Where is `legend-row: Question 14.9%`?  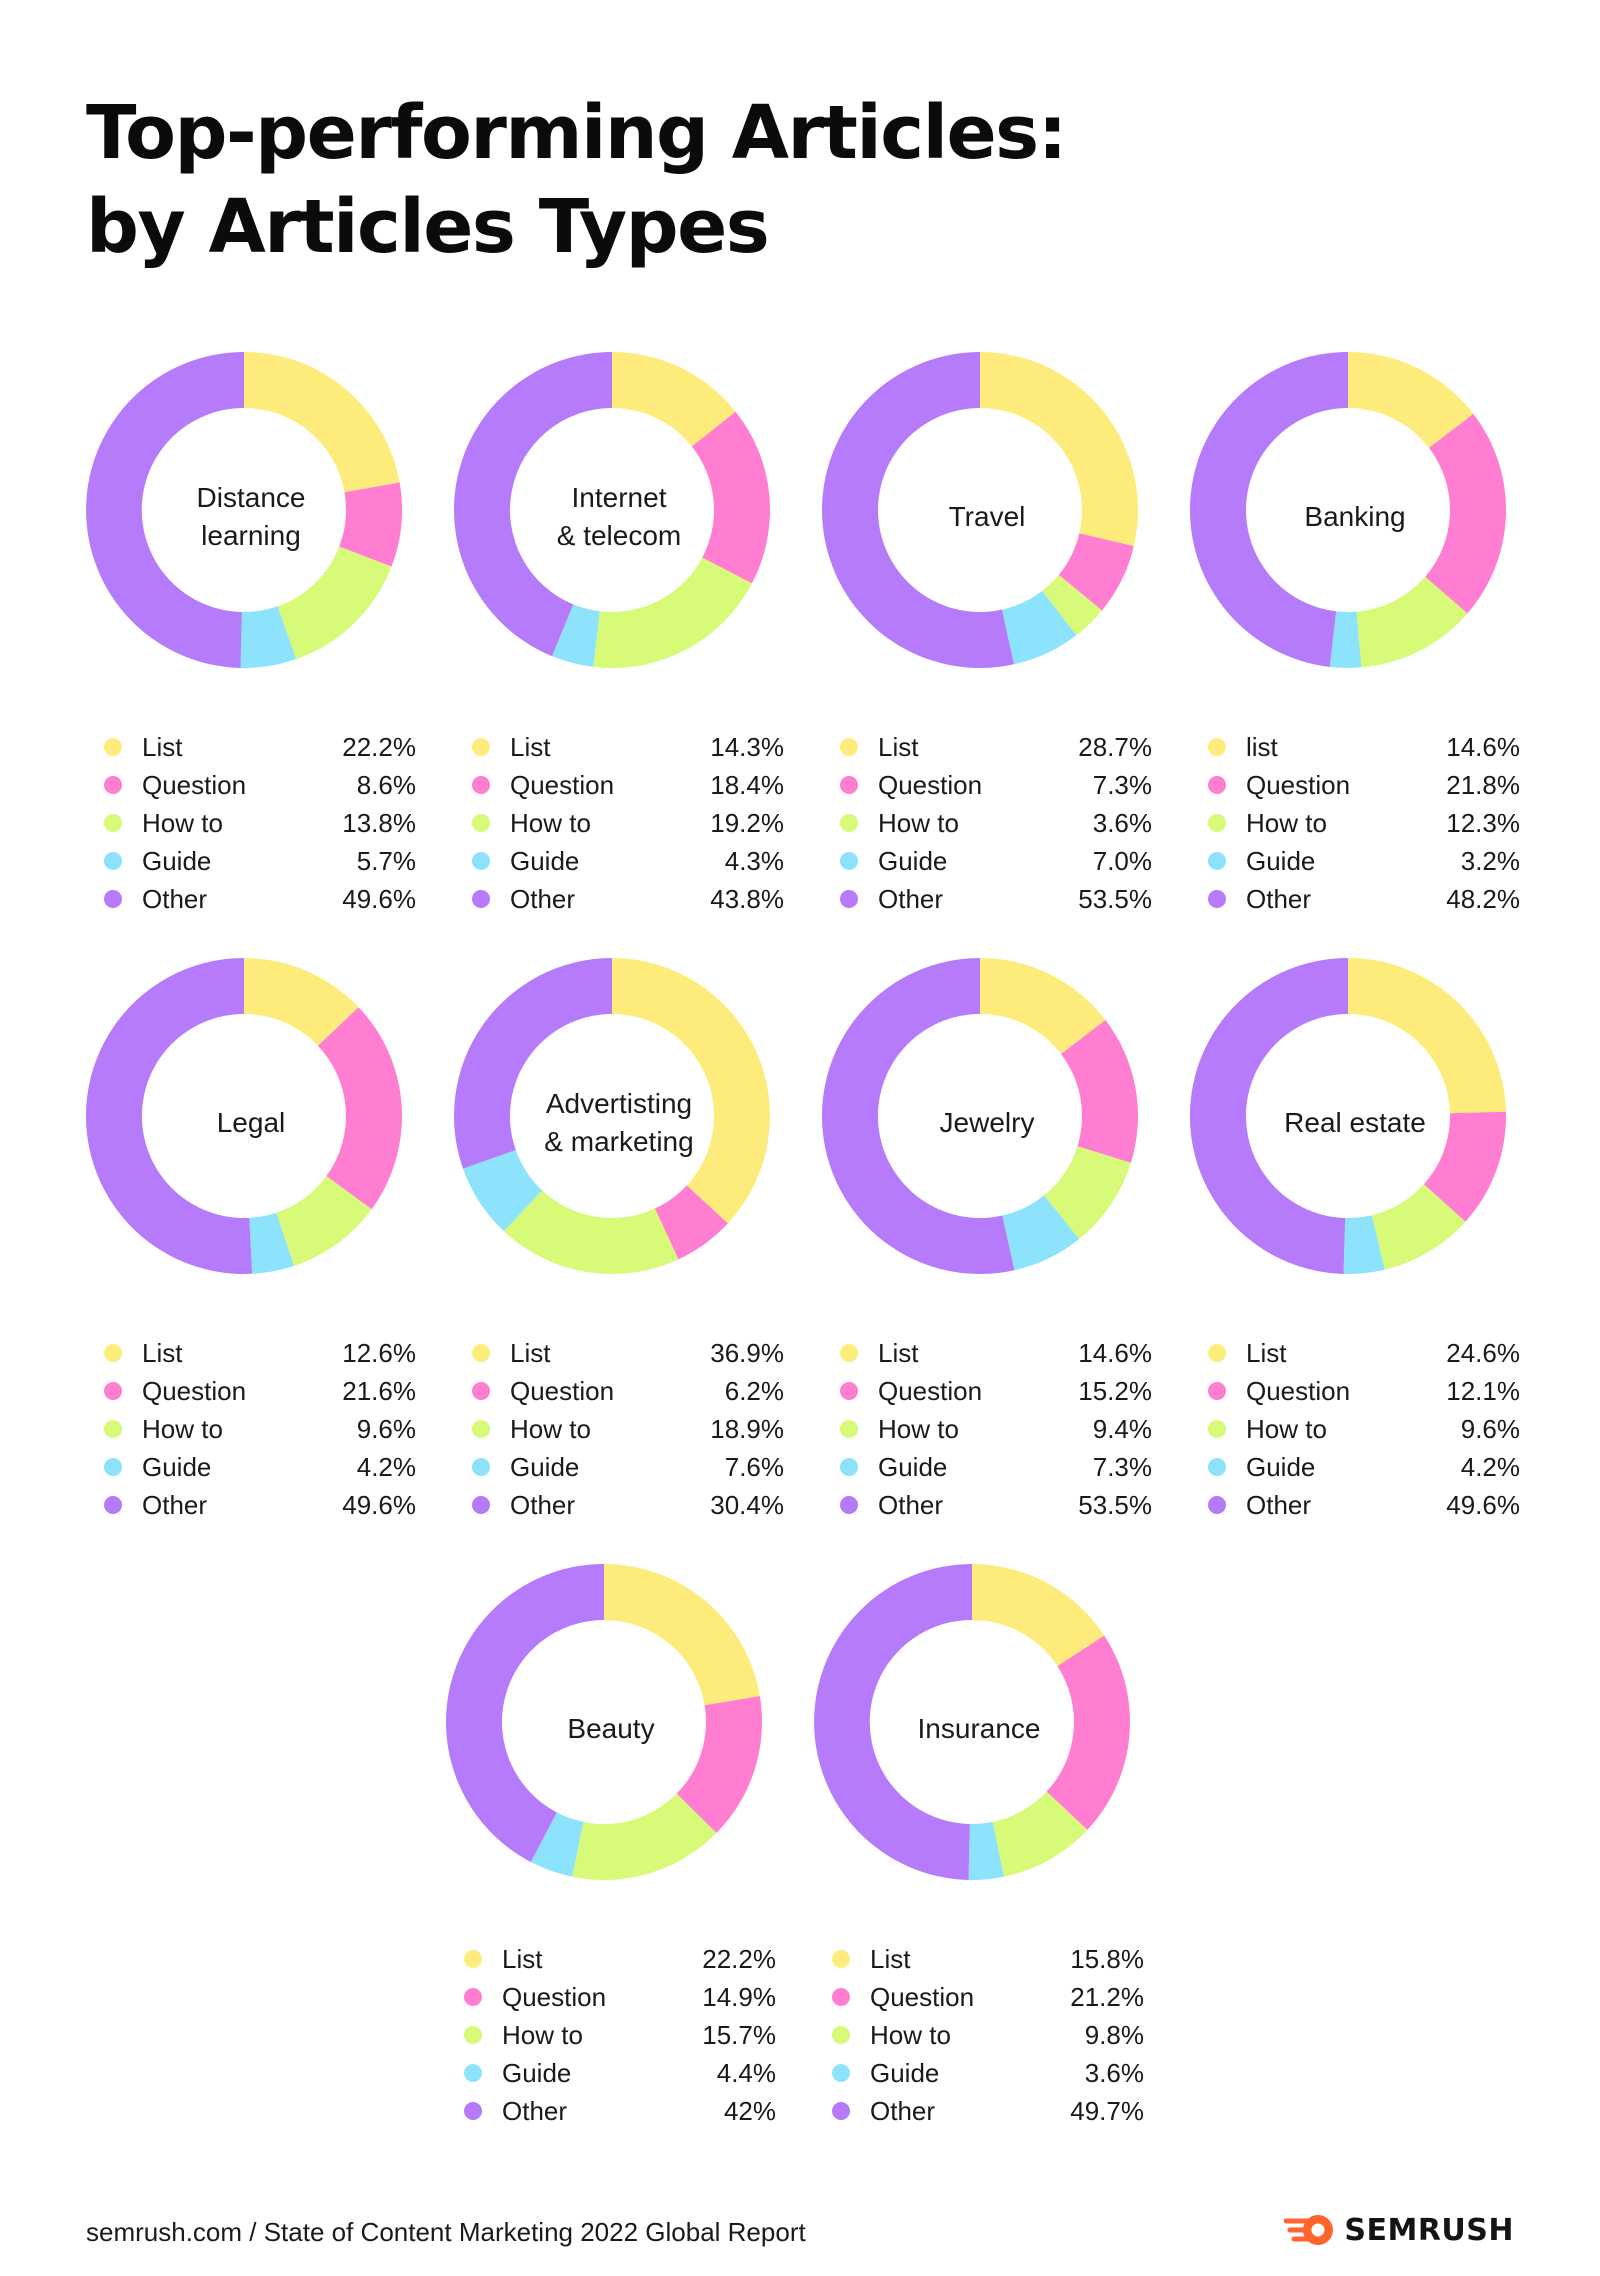 legend-row: Question 14.9% is located at coordinates (611, 1997).